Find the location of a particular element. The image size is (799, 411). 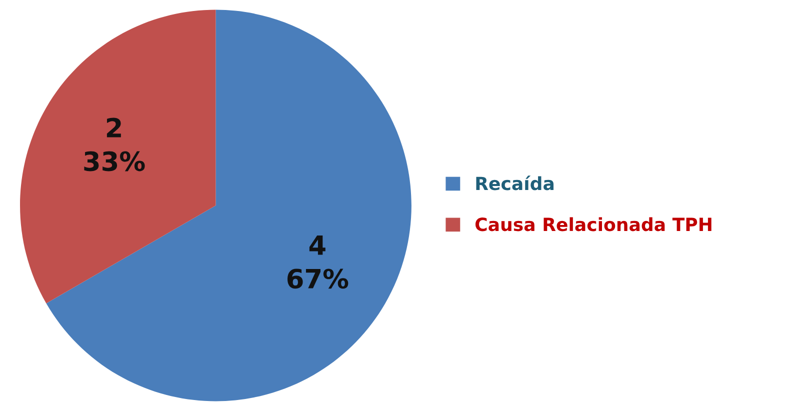

data-label: 2 33% is located at coordinates (114, 145).